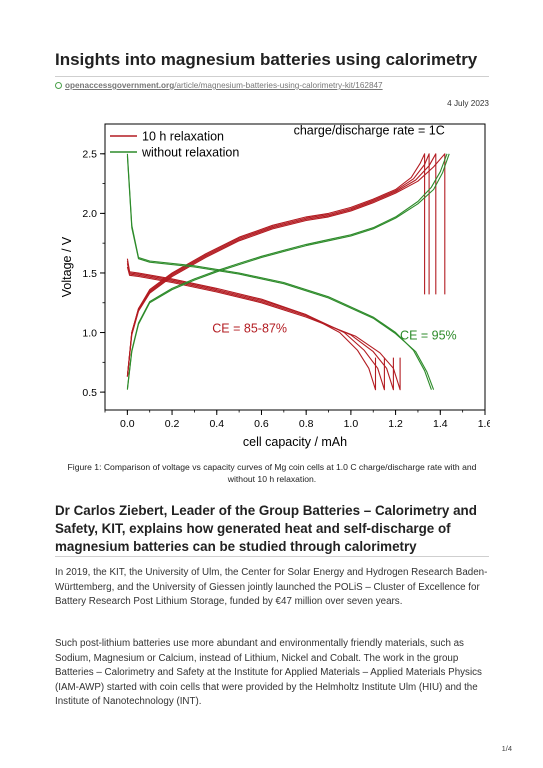 Image resolution: width=543 pixels, height=768 pixels. Describe the element at coordinates (369, 131) in the screenshot. I see `chart-annotation: charge/discharge rate = 1C` at that location.